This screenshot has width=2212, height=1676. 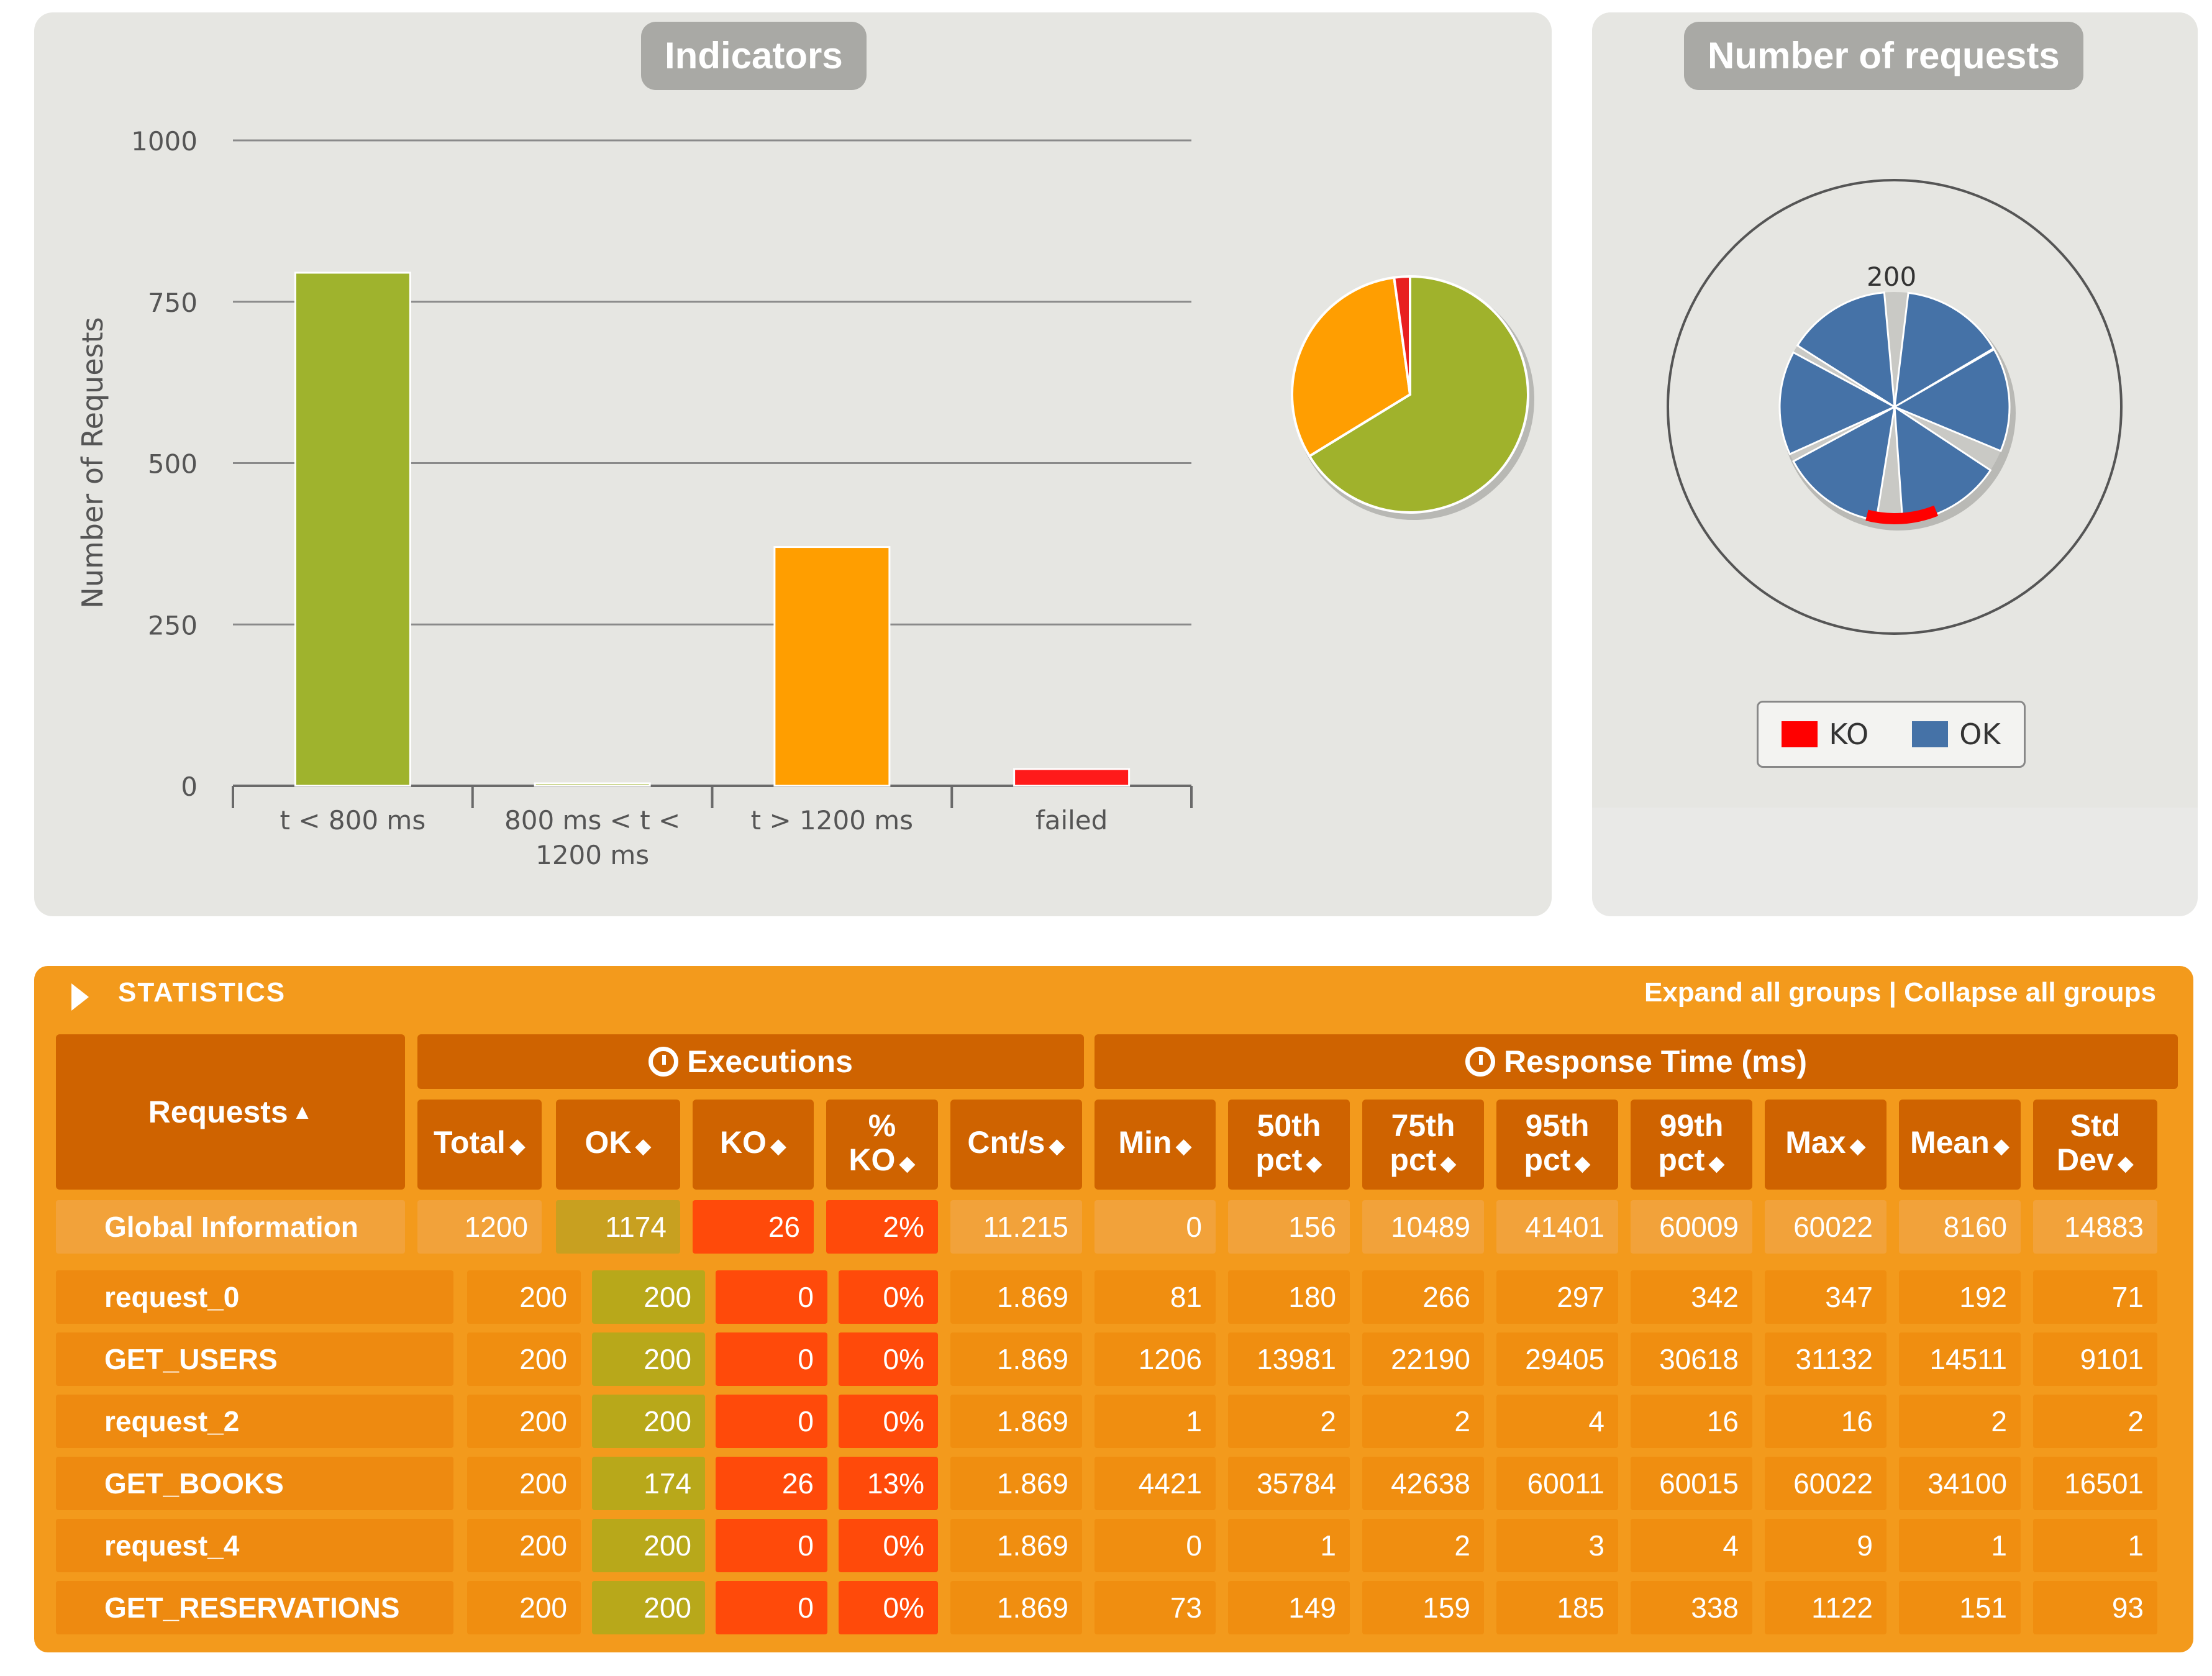 I want to click on cell-99th-pct: 4, so click(x=1691, y=1545).